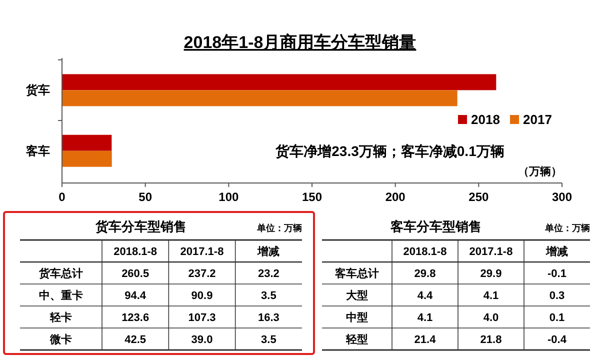 The height and width of the screenshot is (360, 600). Describe the element at coordinates (485, 119) in the screenshot. I see `legend-label: 2018` at that location.